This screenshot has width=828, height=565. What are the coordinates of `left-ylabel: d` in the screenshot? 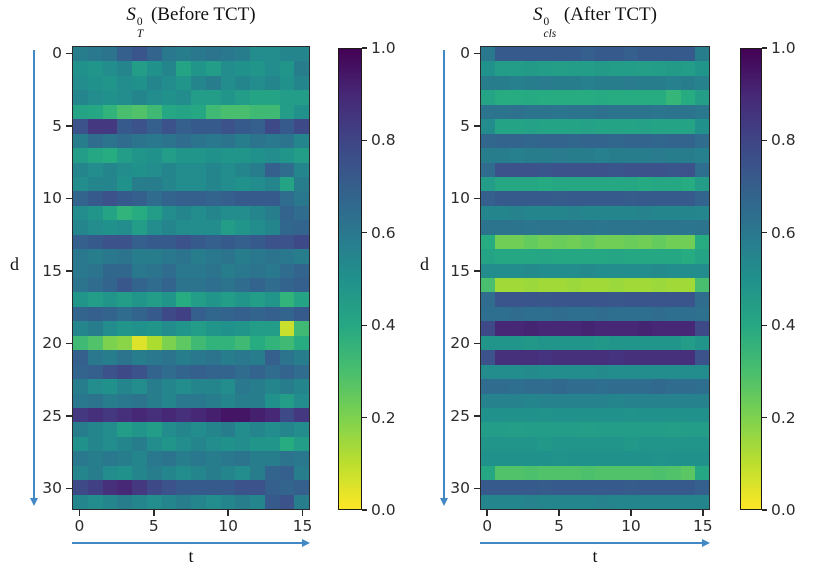 It's located at (14, 264).